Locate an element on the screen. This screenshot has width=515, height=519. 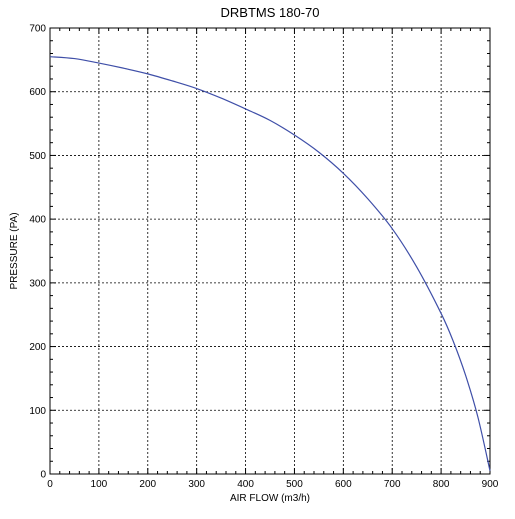
y-tick-label: 200 is located at coordinates (37, 347).